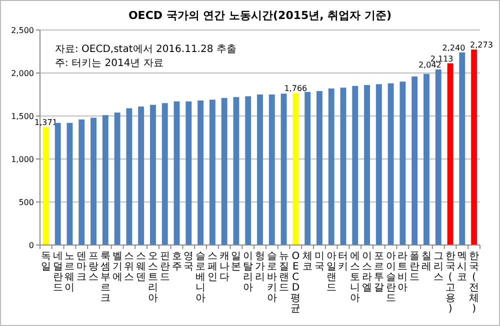  What do you see at coordinates (145, 49) in the screenshot?
I see `annotation: 자료: OECD,stat에서 2016.11.28 추출` at bounding box center [145, 49].